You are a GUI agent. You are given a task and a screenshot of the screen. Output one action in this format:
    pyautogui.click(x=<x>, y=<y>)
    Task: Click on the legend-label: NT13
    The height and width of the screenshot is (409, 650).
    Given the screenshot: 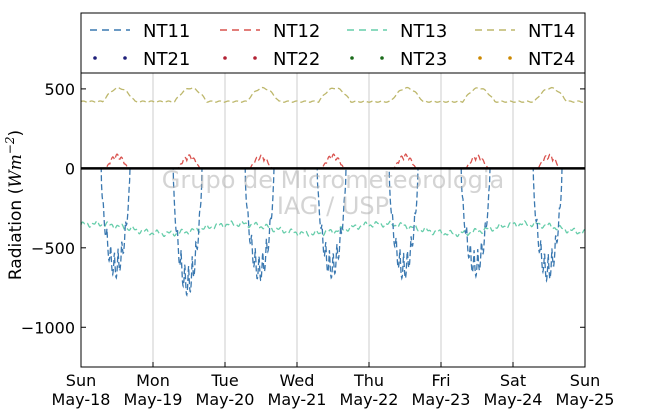 What is the action you would take?
    pyautogui.click(x=423, y=31)
    